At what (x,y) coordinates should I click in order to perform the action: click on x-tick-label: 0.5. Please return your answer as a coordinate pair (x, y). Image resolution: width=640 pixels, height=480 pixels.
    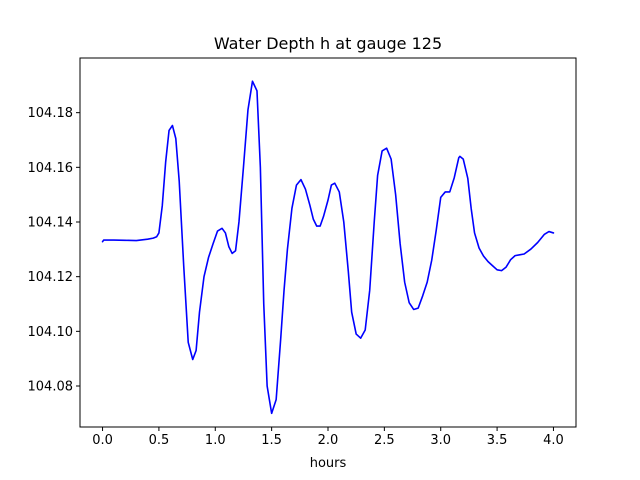
    Looking at the image, I should click on (159, 440).